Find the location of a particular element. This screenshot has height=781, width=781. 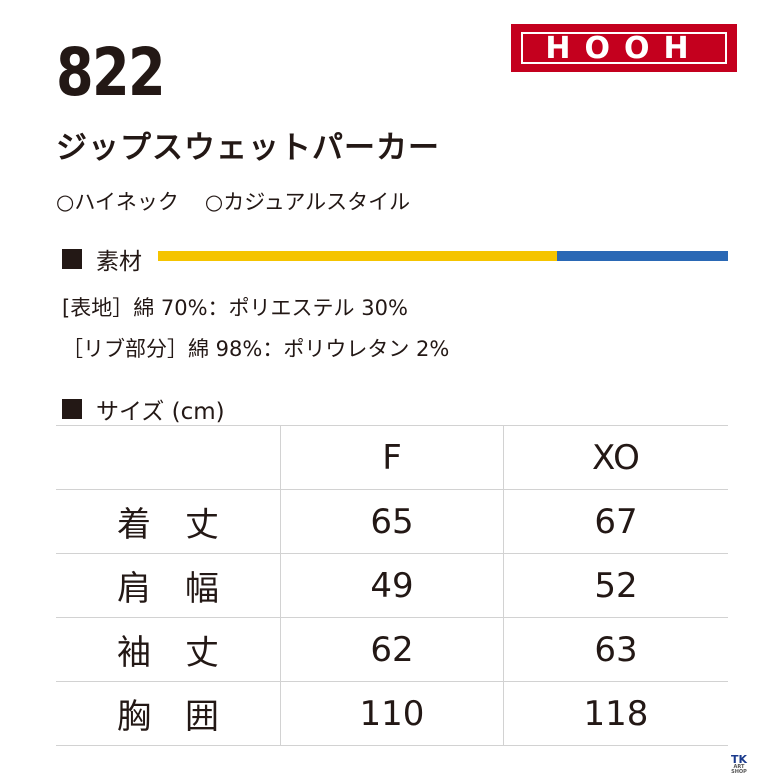

material-bar-secondary is located at coordinates (642, 256).